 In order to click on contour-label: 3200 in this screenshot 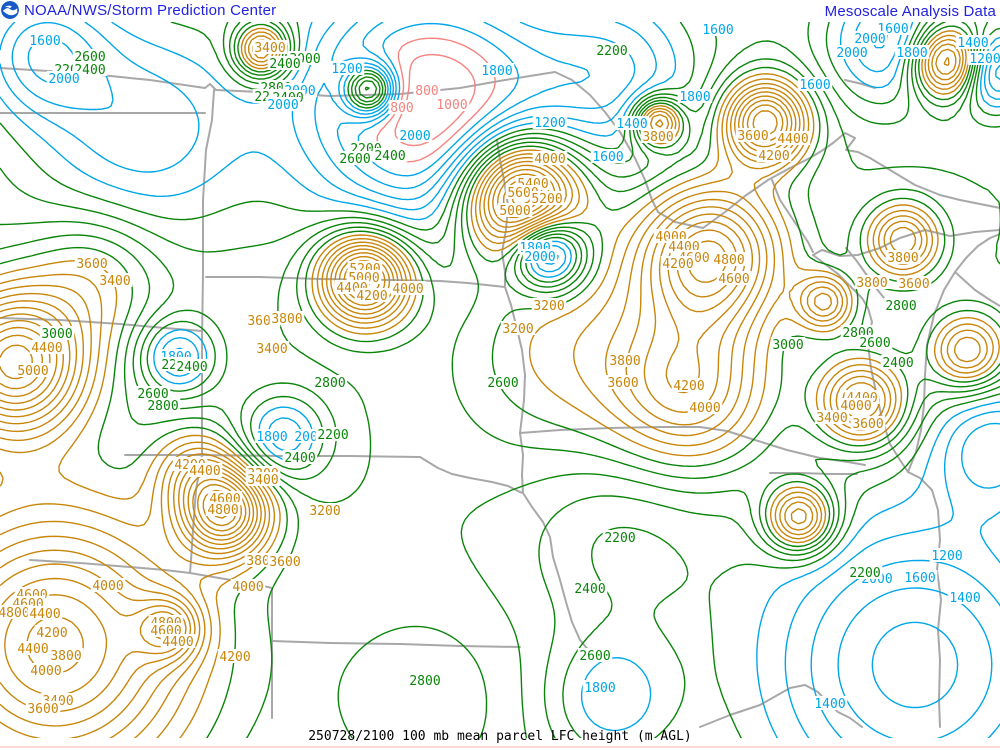, I will do `click(548, 306)`.